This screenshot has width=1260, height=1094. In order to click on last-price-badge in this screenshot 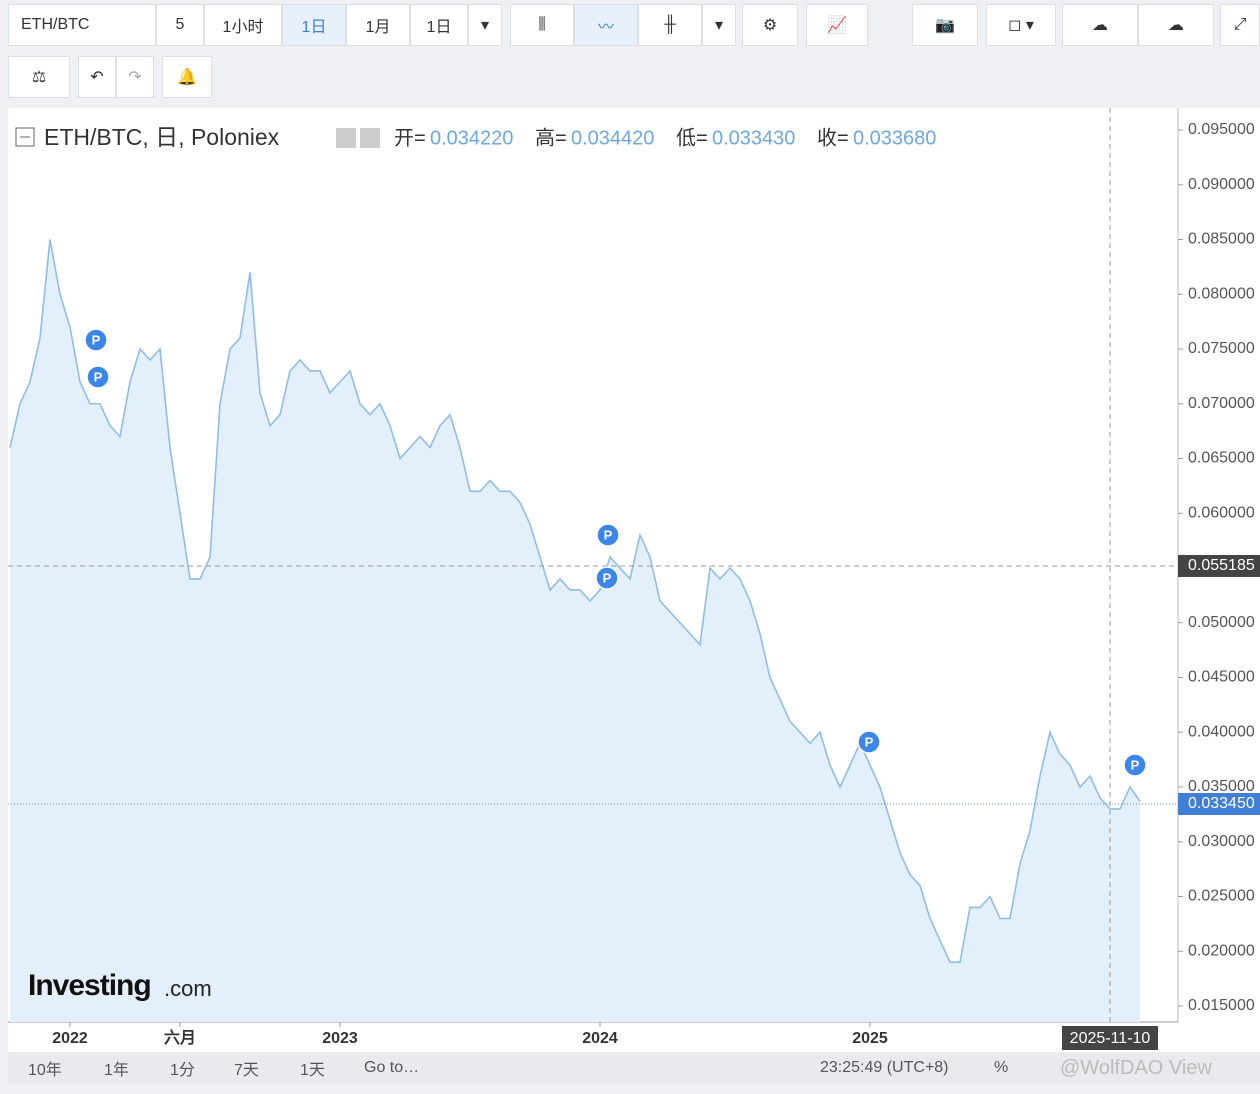, I will do `click(1219, 803)`.